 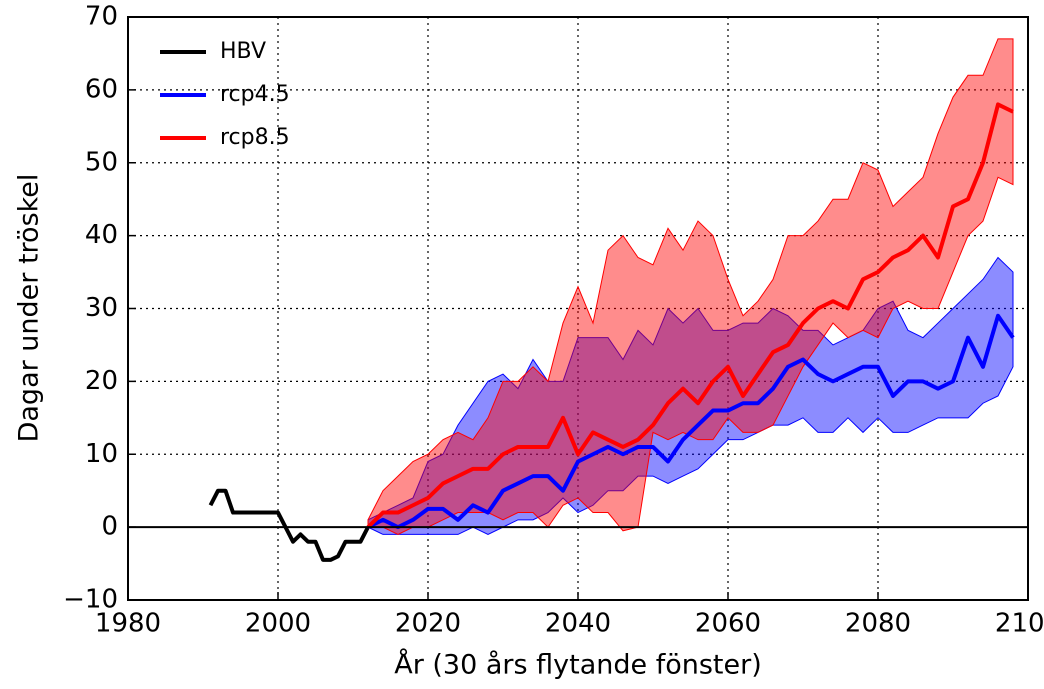 What do you see at coordinates (101, 454) in the screenshot?
I see `y-tick-label: 10` at bounding box center [101, 454].